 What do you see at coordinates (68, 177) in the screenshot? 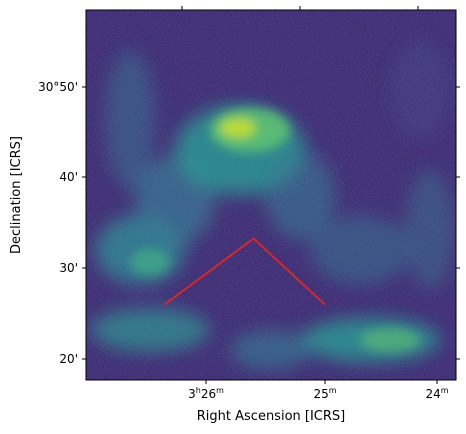
I see `y-tick-label: 40'` at bounding box center [68, 177].